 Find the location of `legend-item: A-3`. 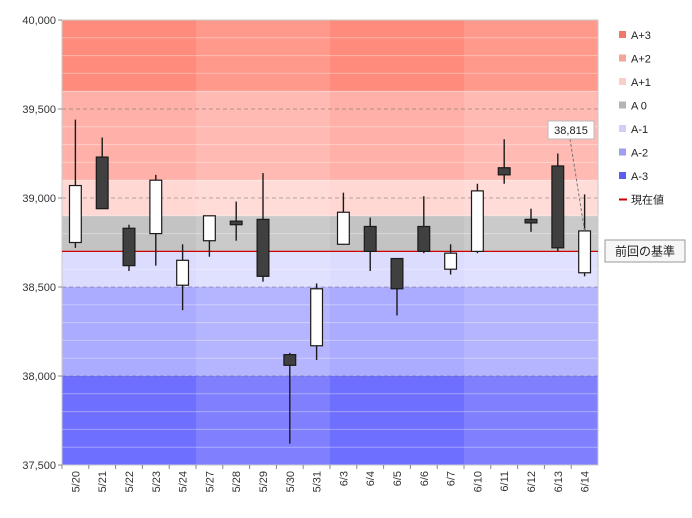

legend-item: A-3 is located at coordinates (633, 177).